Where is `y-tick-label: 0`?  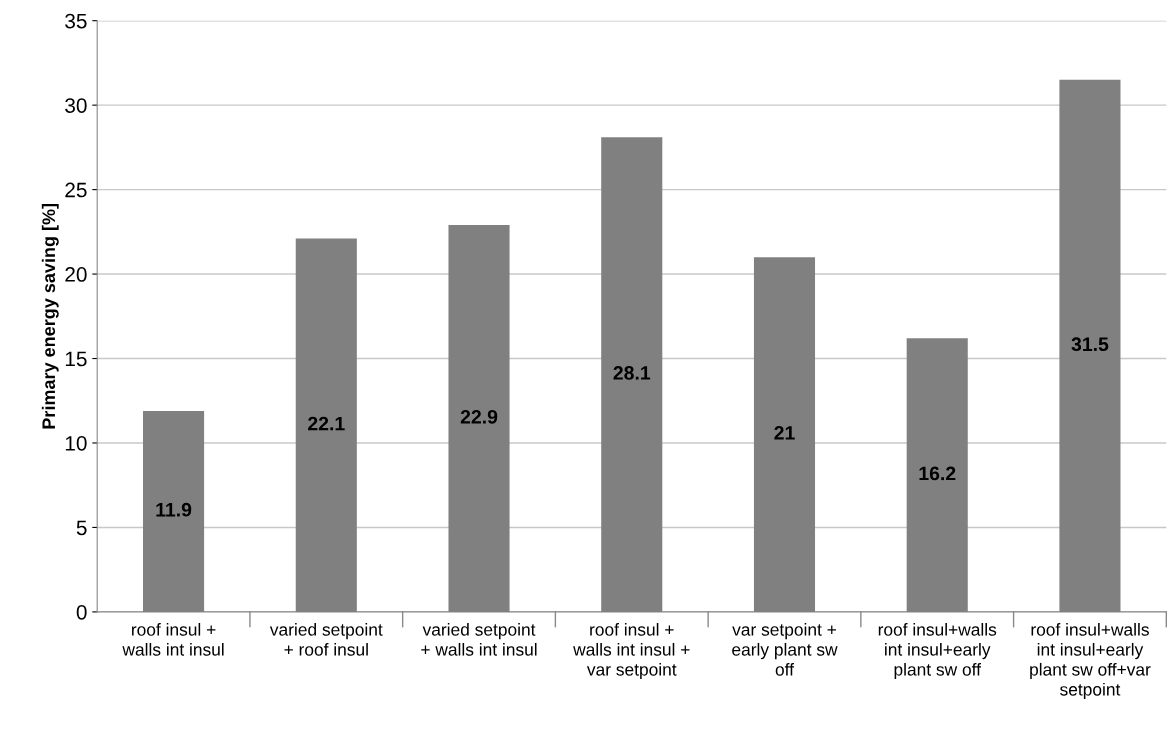 y-tick-label: 0 is located at coordinates (81, 612).